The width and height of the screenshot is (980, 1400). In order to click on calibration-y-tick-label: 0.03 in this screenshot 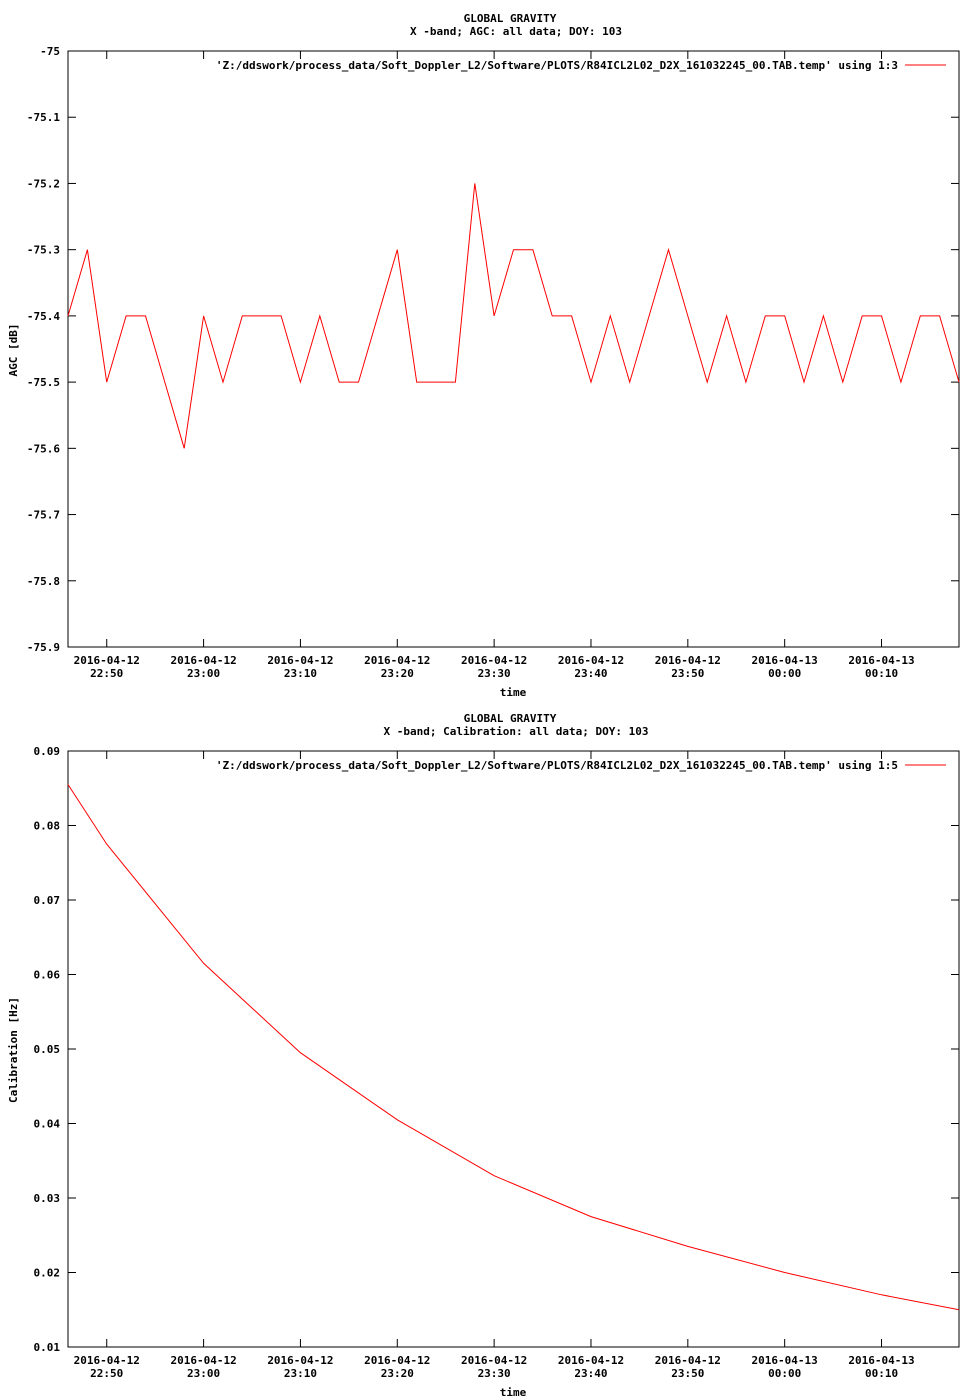, I will do `click(47, 1198)`.